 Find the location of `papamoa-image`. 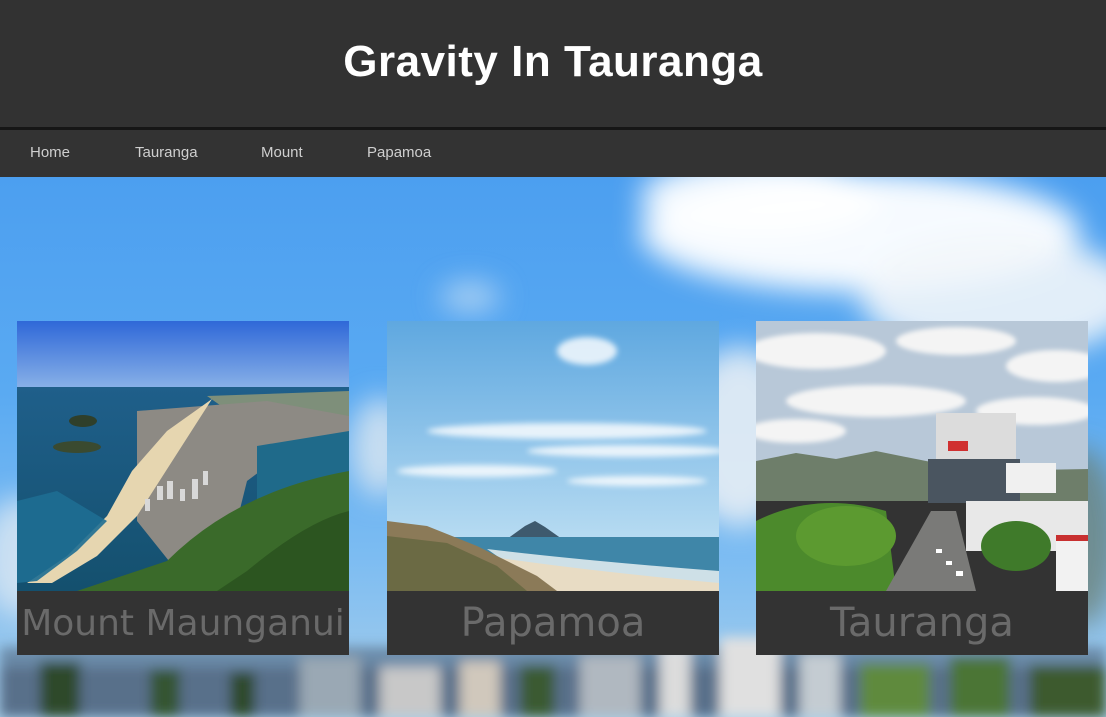

papamoa-image is located at coordinates (553, 456).